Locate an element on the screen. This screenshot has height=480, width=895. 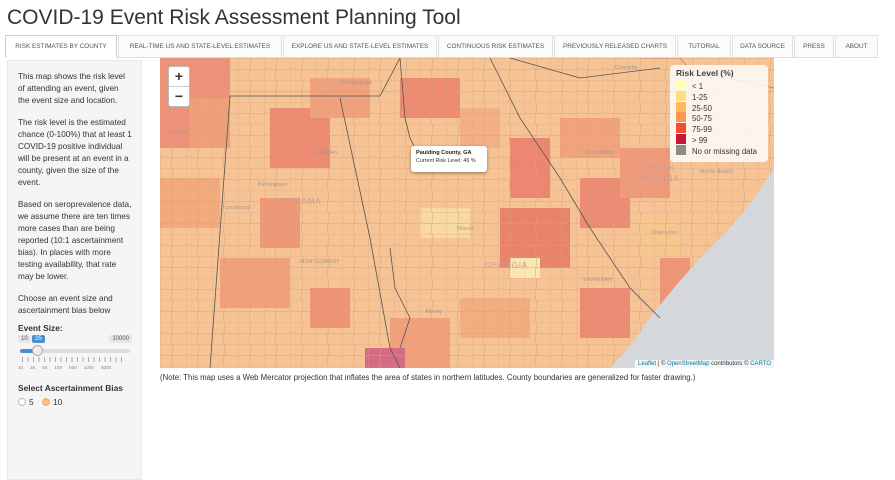
radio-button is located at coordinates (22, 402).